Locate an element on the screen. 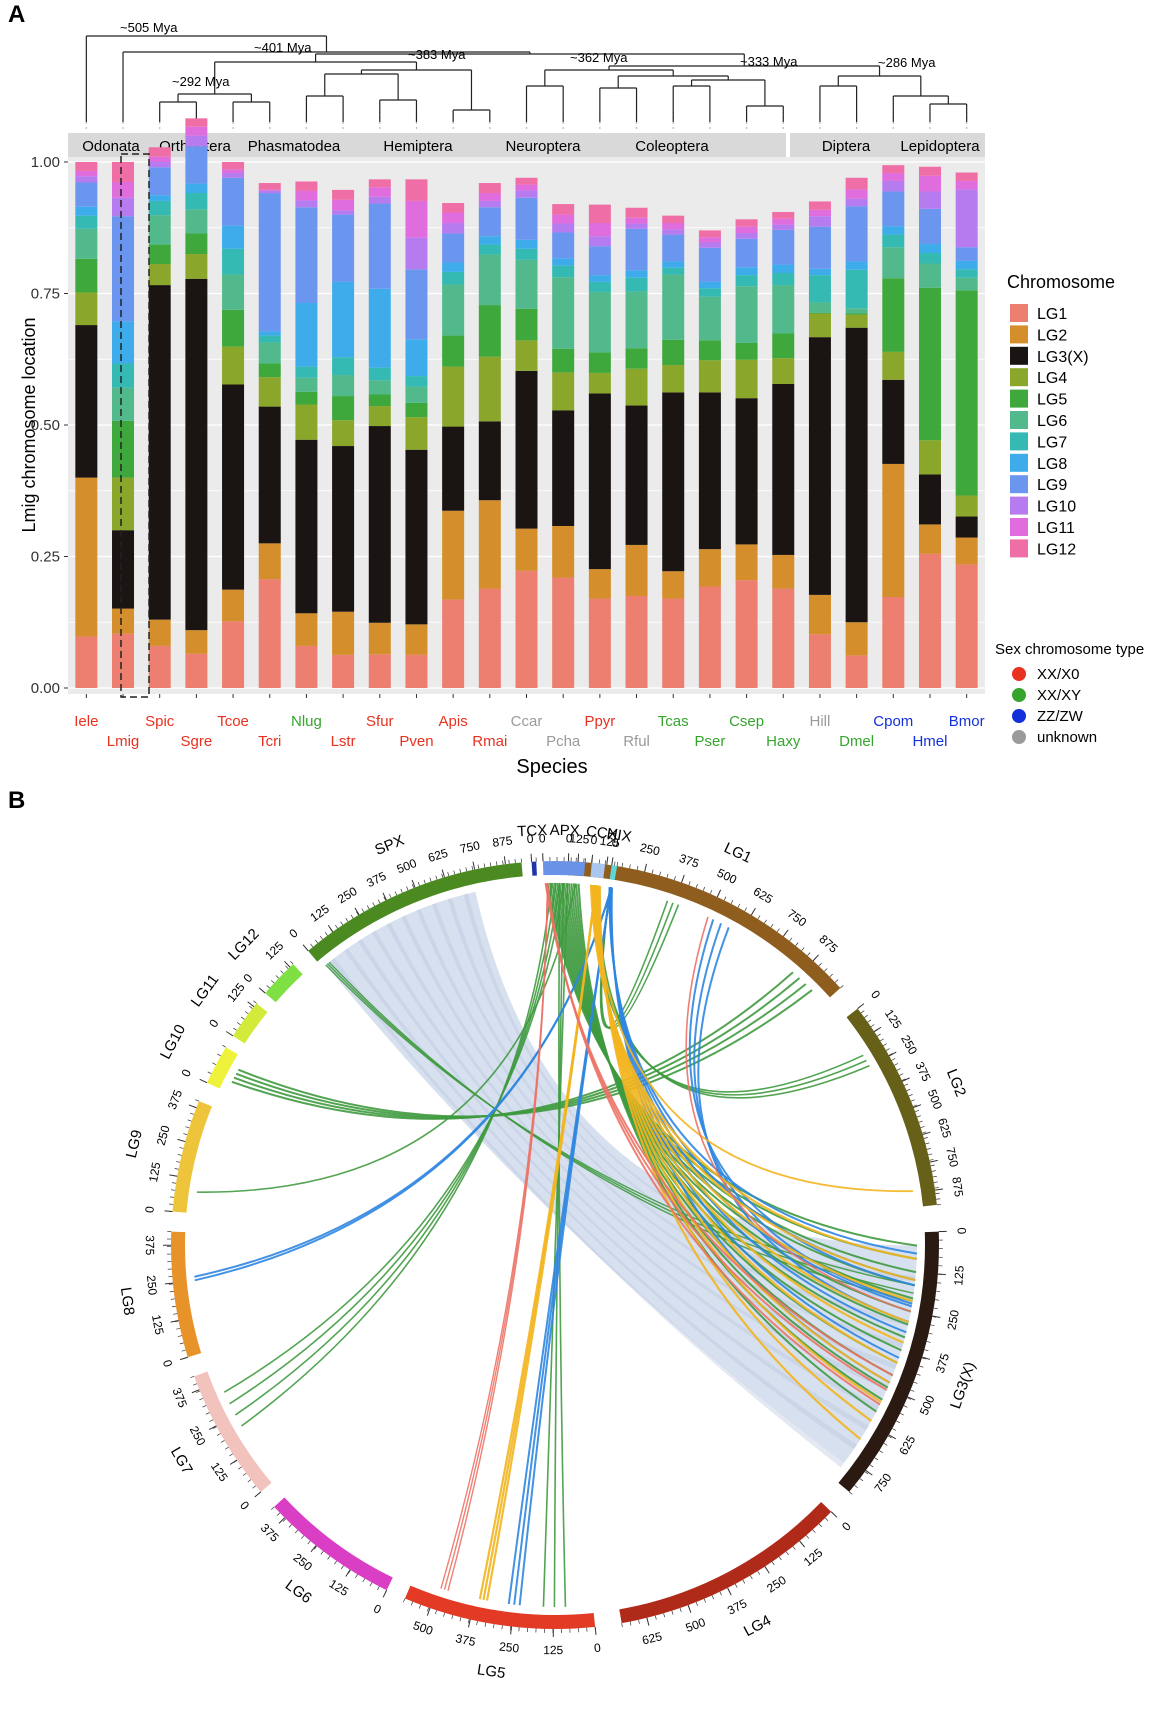 The width and height of the screenshot is (1170, 1713). divergence-label-333: ~333 Mya is located at coordinates (769, 61).